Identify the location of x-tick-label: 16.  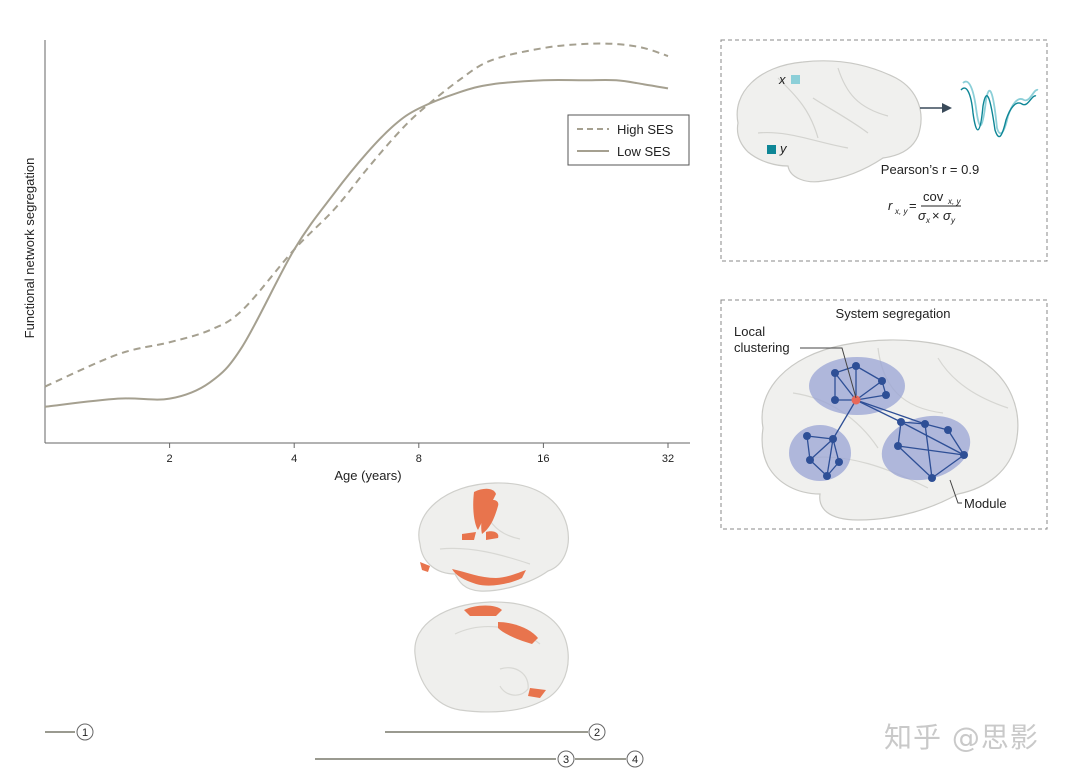
(543, 459).